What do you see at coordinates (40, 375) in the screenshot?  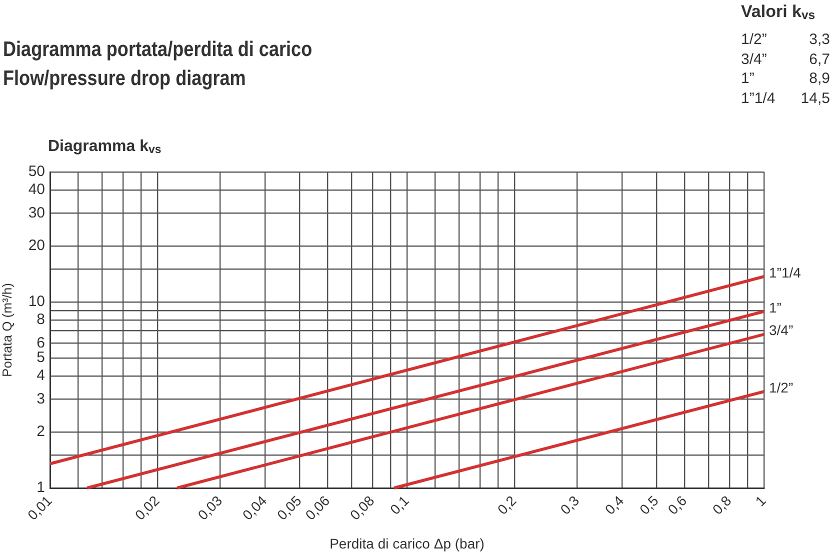 I see `y-tick-label: 4` at bounding box center [40, 375].